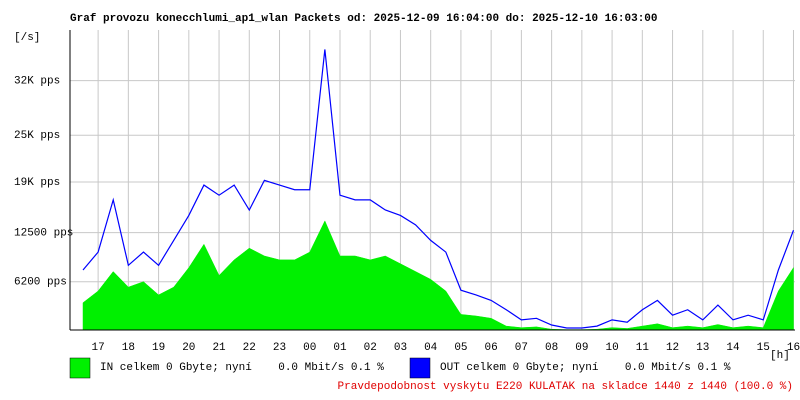 This screenshot has width=800, height=400. What do you see at coordinates (400, 348) in the screenshot?
I see `x-tick-label: 03` at bounding box center [400, 348].